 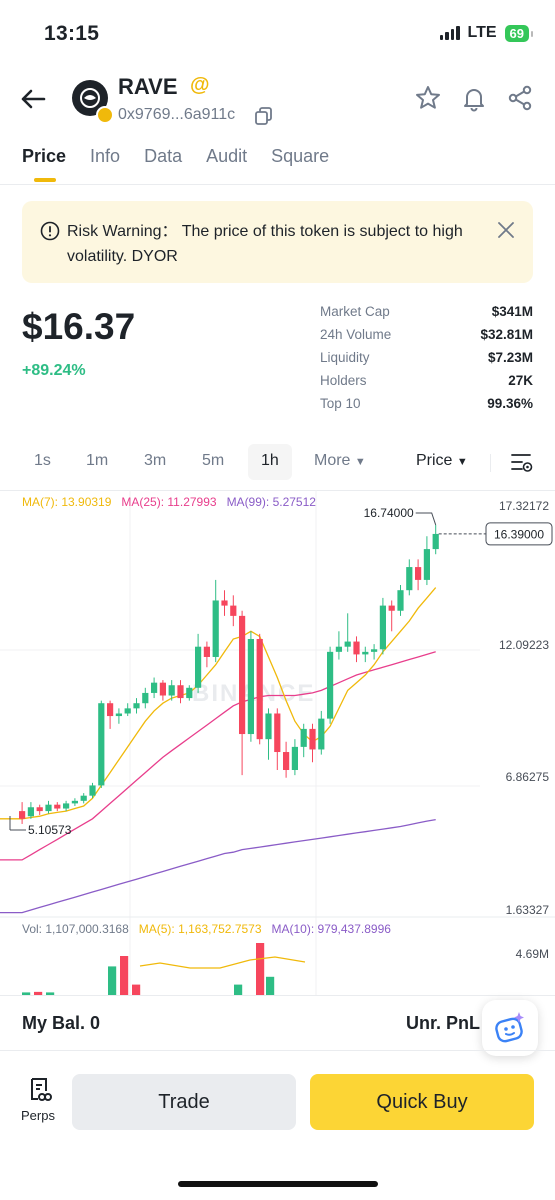 What do you see at coordinates (356, 334) in the screenshot?
I see `stat-label: 24h Volume` at bounding box center [356, 334].